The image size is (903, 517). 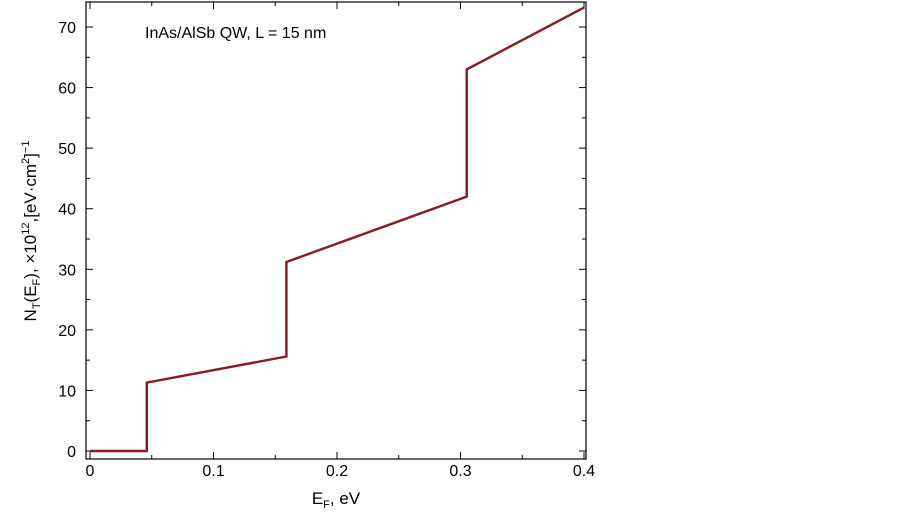 What do you see at coordinates (67, 210) in the screenshot?
I see `y-tick-label: 40` at bounding box center [67, 210].